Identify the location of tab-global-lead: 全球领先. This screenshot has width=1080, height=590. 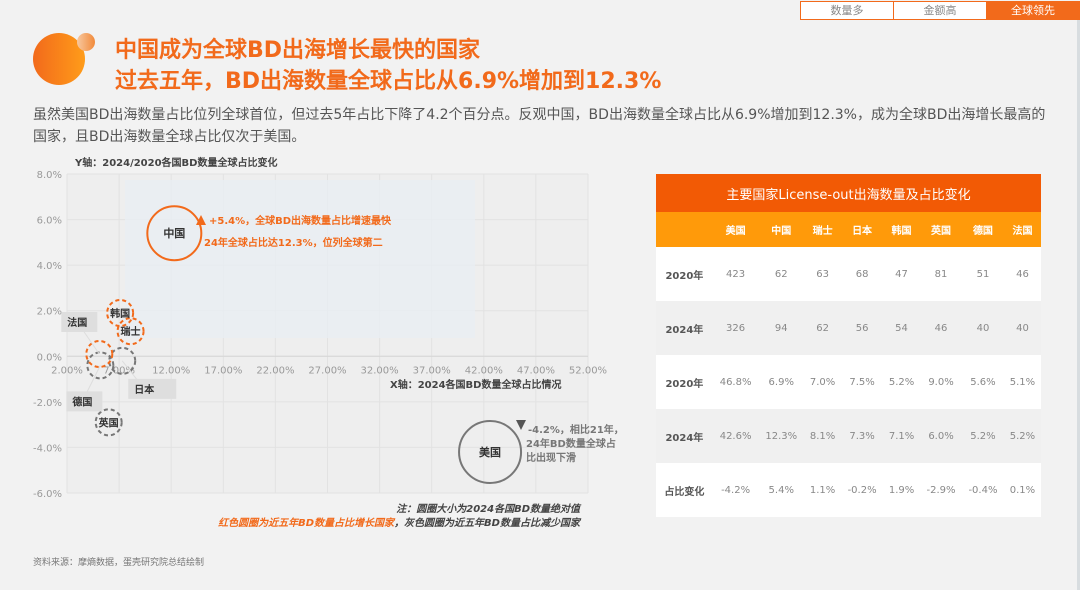
(1033, 10).